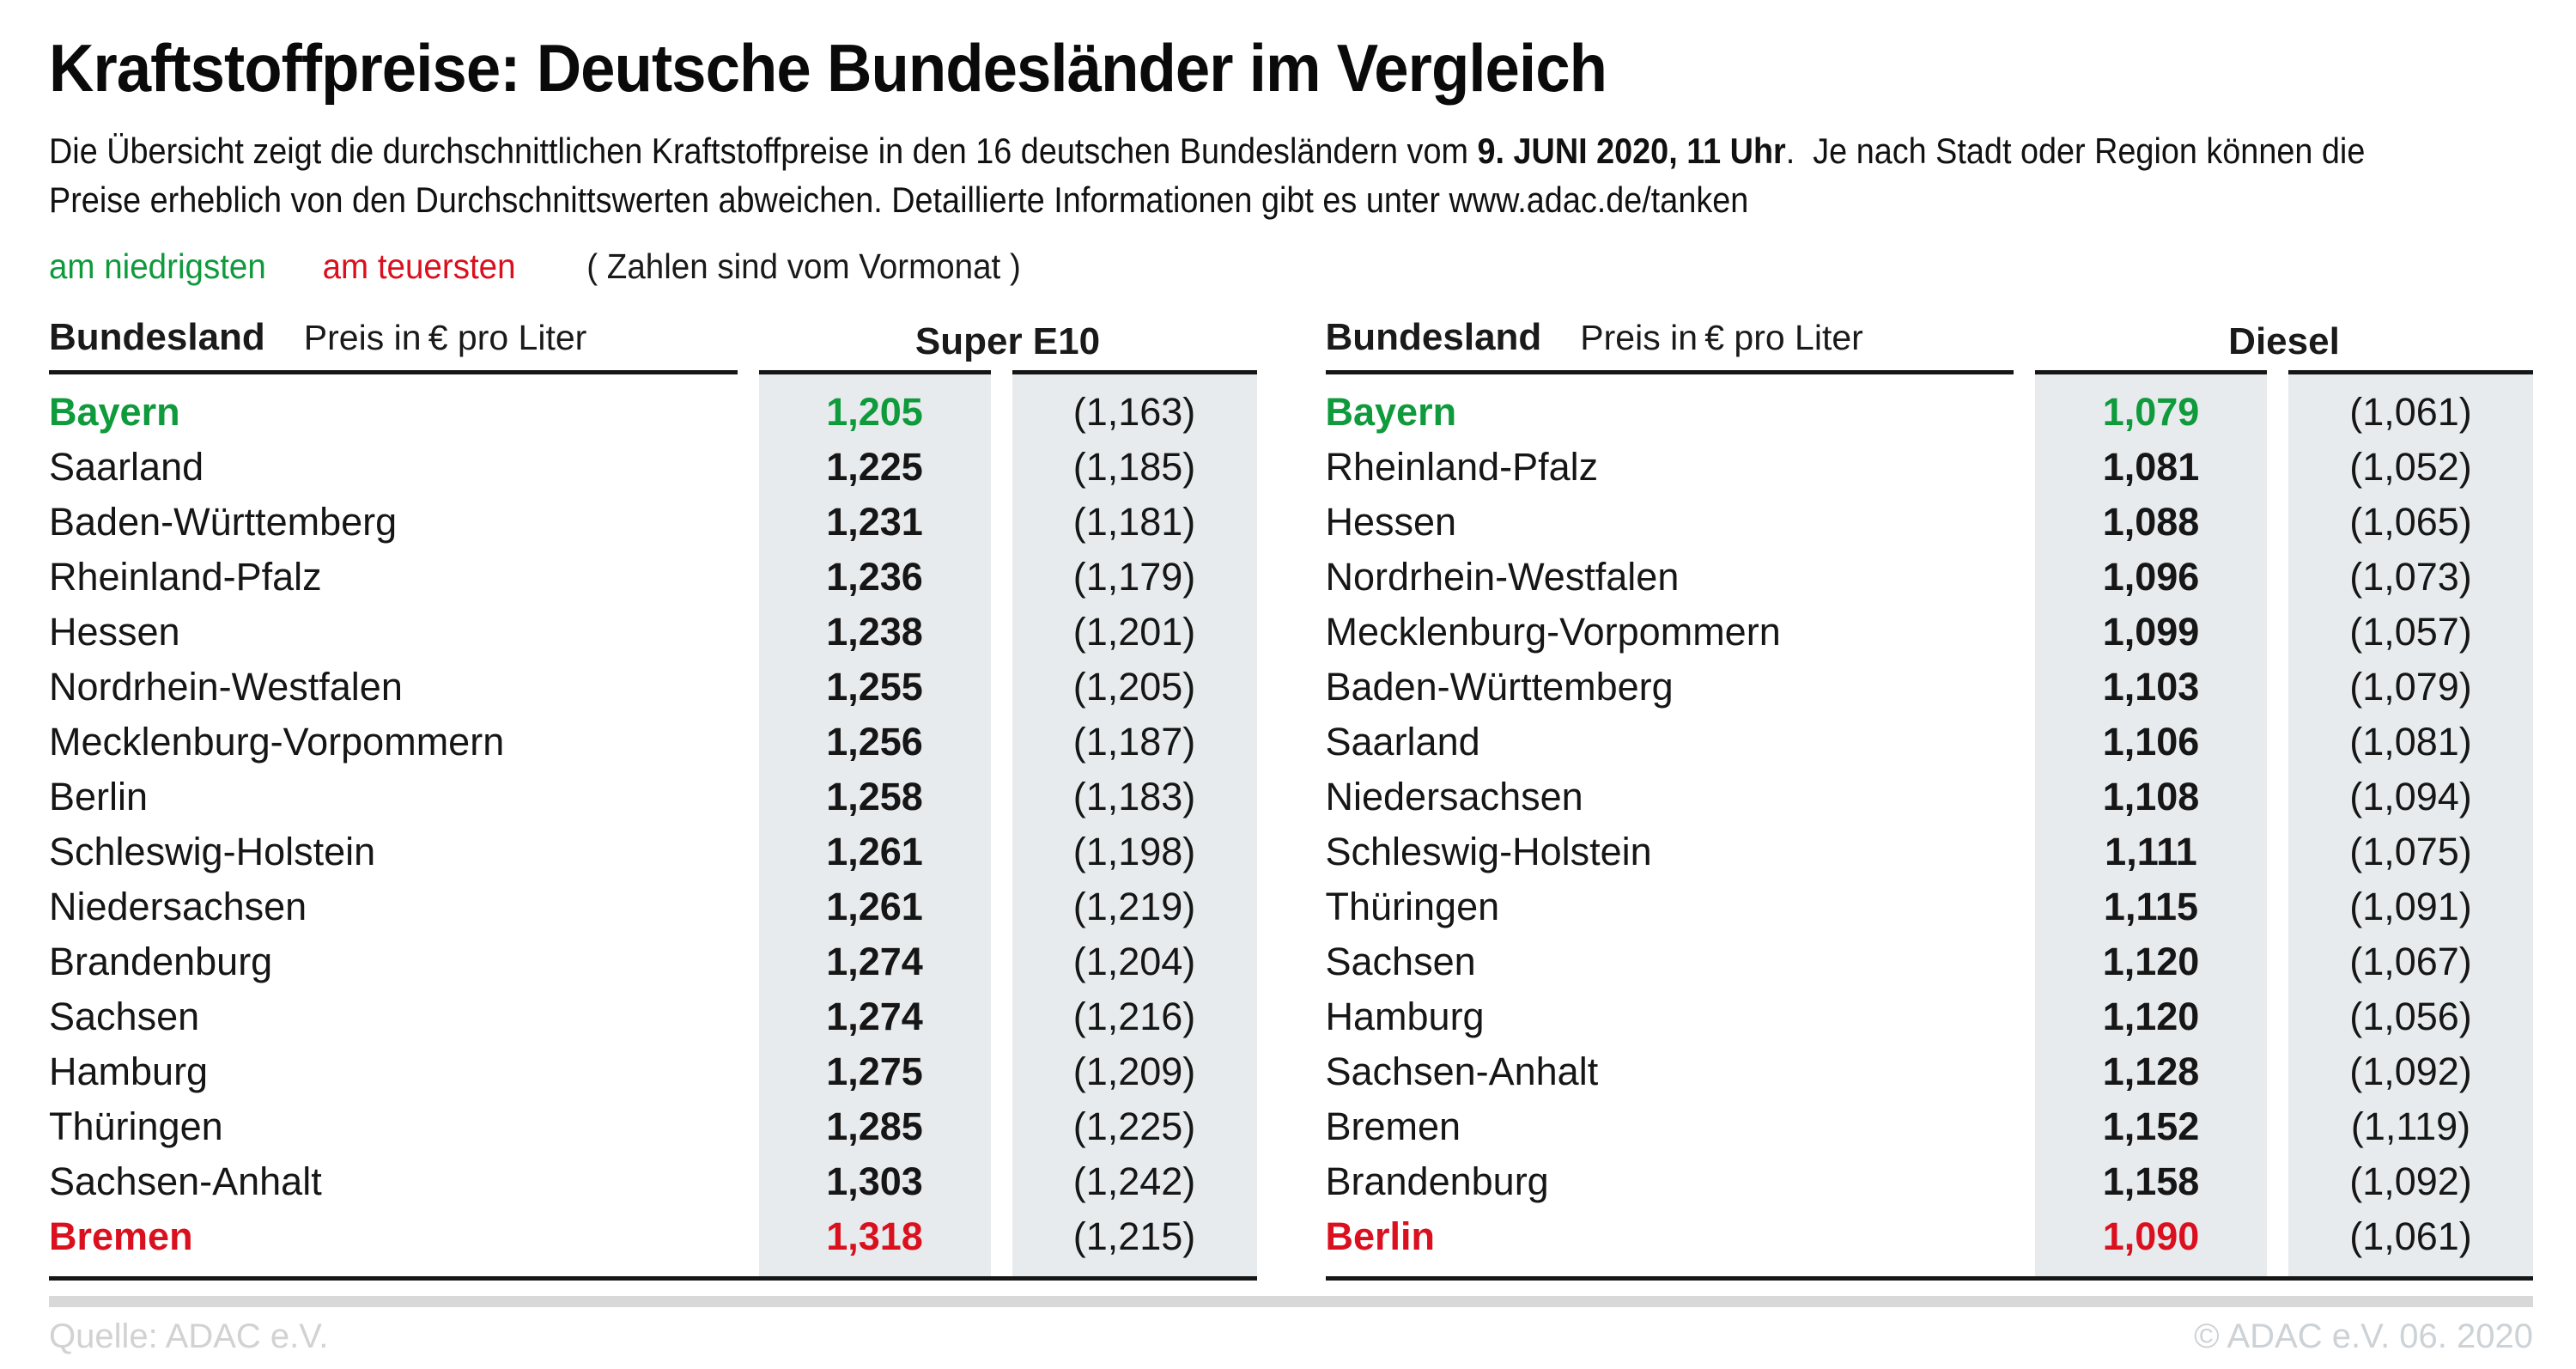  Describe the element at coordinates (1134, 467) in the screenshot. I see `previous-month-price: (1,185)` at that location.